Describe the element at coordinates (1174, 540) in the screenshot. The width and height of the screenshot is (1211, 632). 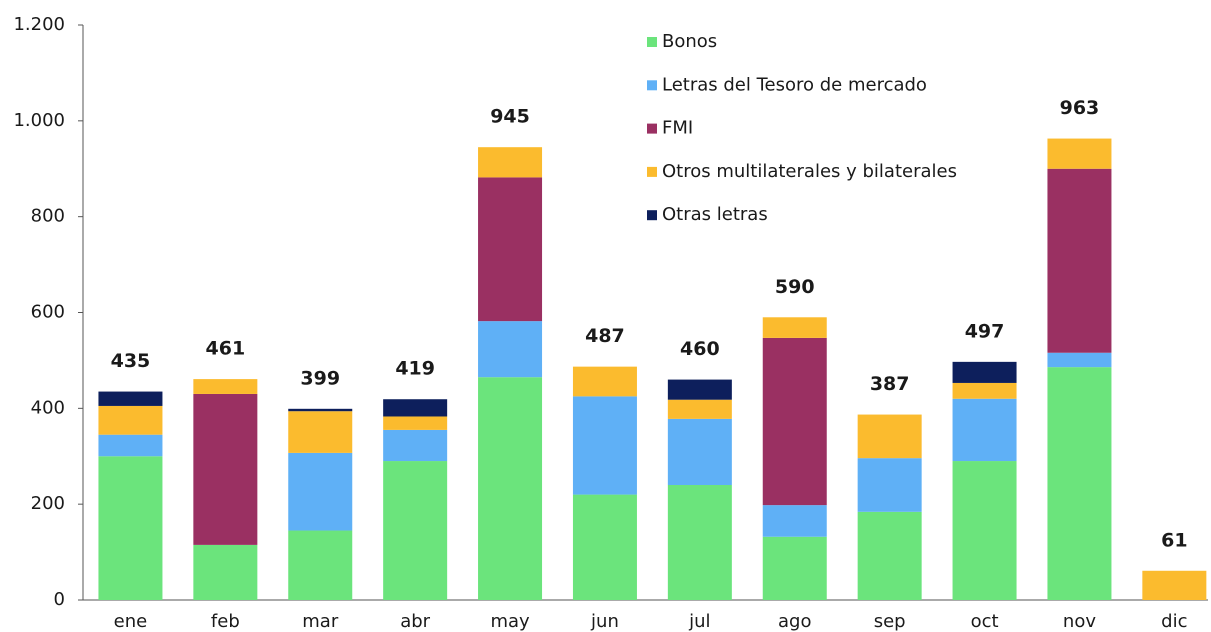
I see `total-label: 61` at that location.